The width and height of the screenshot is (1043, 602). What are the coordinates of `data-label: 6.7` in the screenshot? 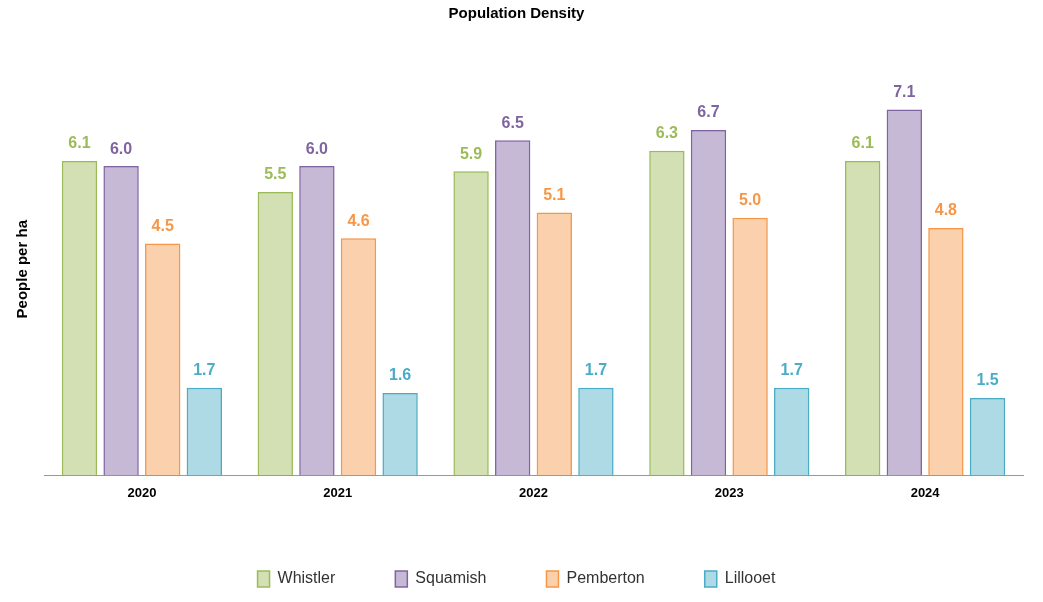 It's located at (708, 112).